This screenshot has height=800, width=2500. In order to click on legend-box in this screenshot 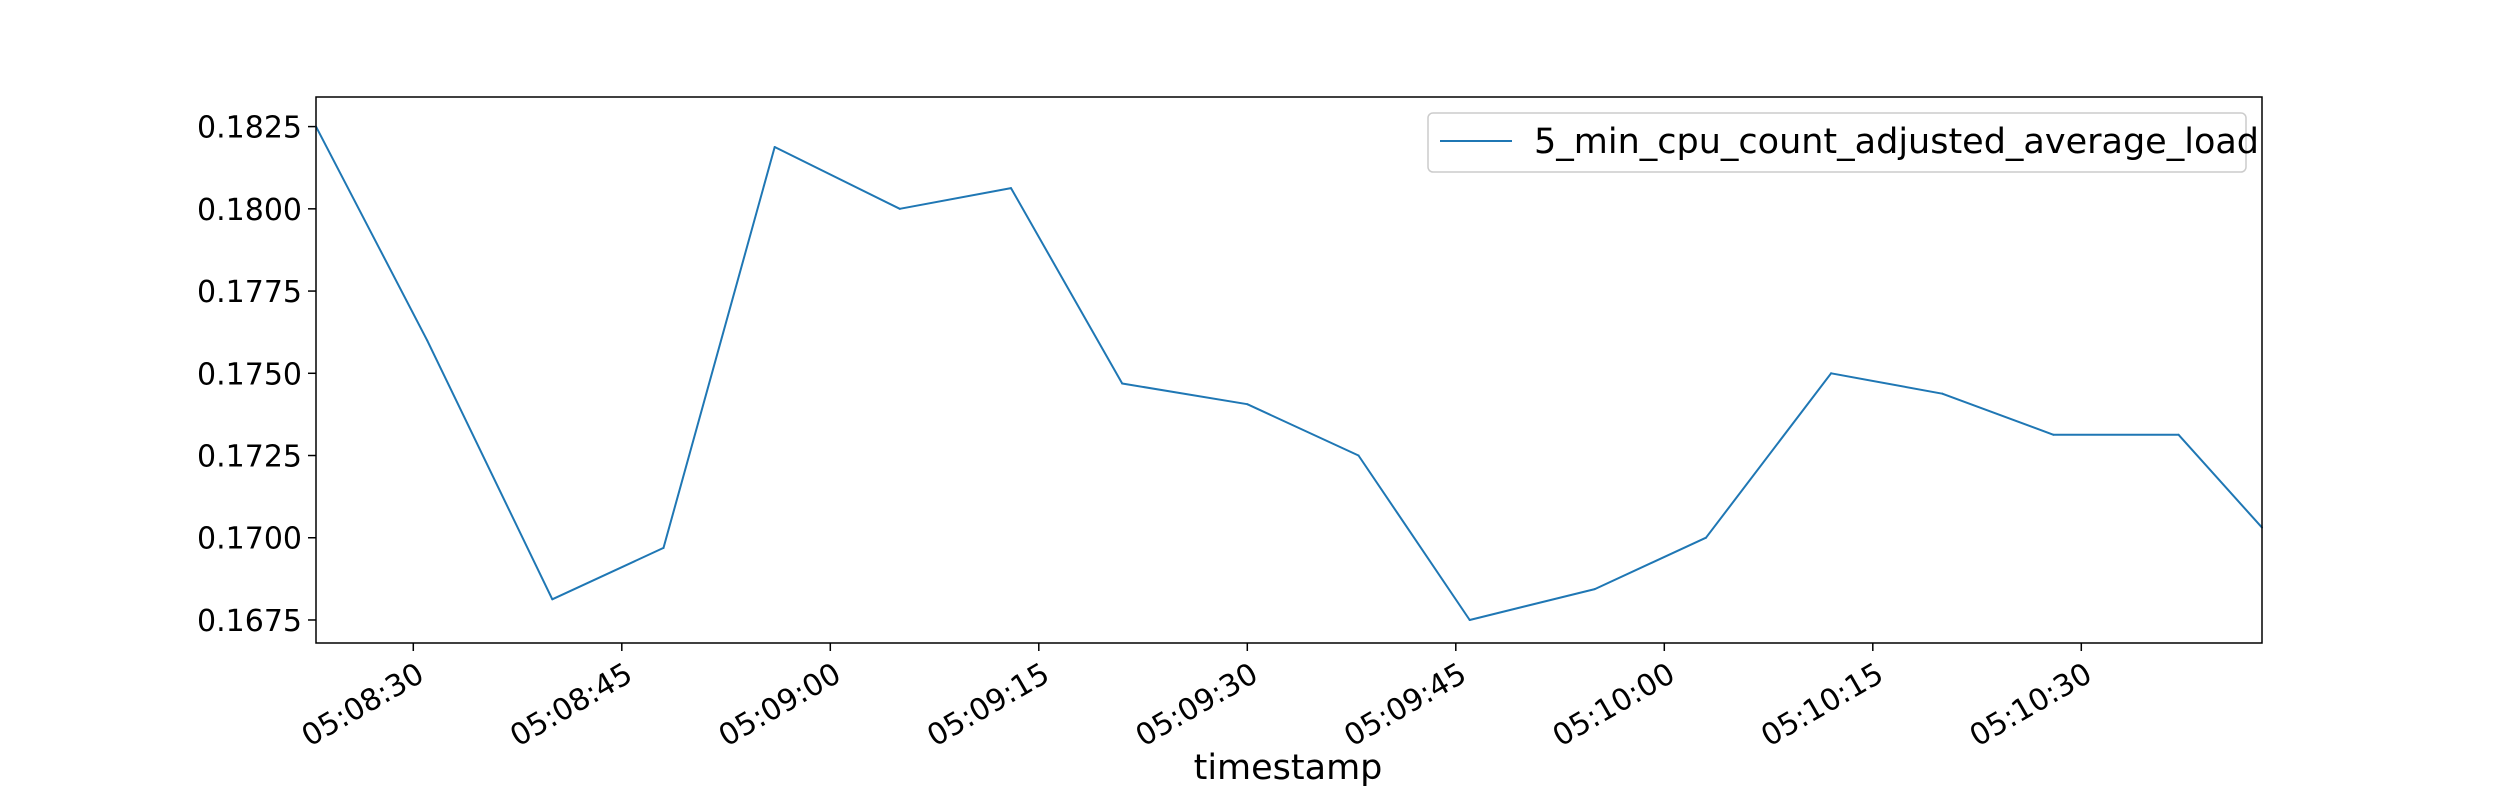, I will do `click(1837, 142)`.